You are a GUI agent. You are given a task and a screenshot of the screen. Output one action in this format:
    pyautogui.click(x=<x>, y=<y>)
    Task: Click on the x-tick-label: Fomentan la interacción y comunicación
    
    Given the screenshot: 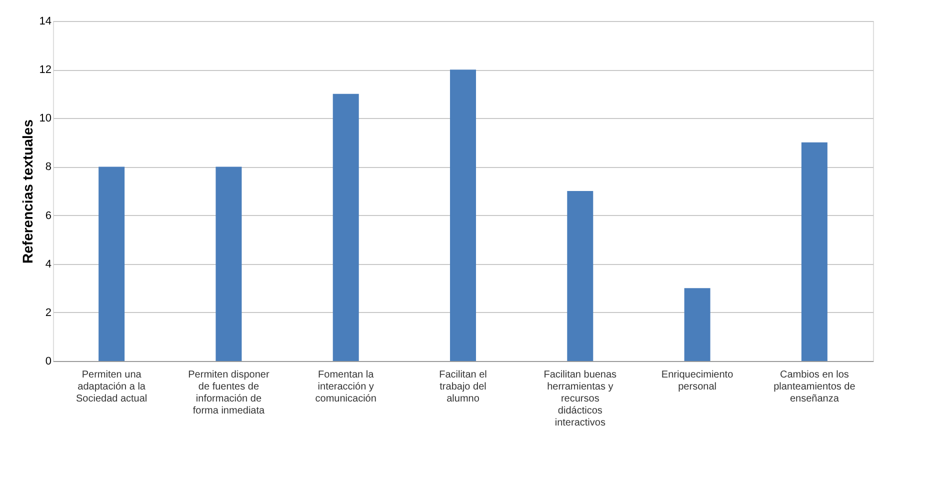 What is the action you would take?
    pyautogui.click(x=345, y=387)
    